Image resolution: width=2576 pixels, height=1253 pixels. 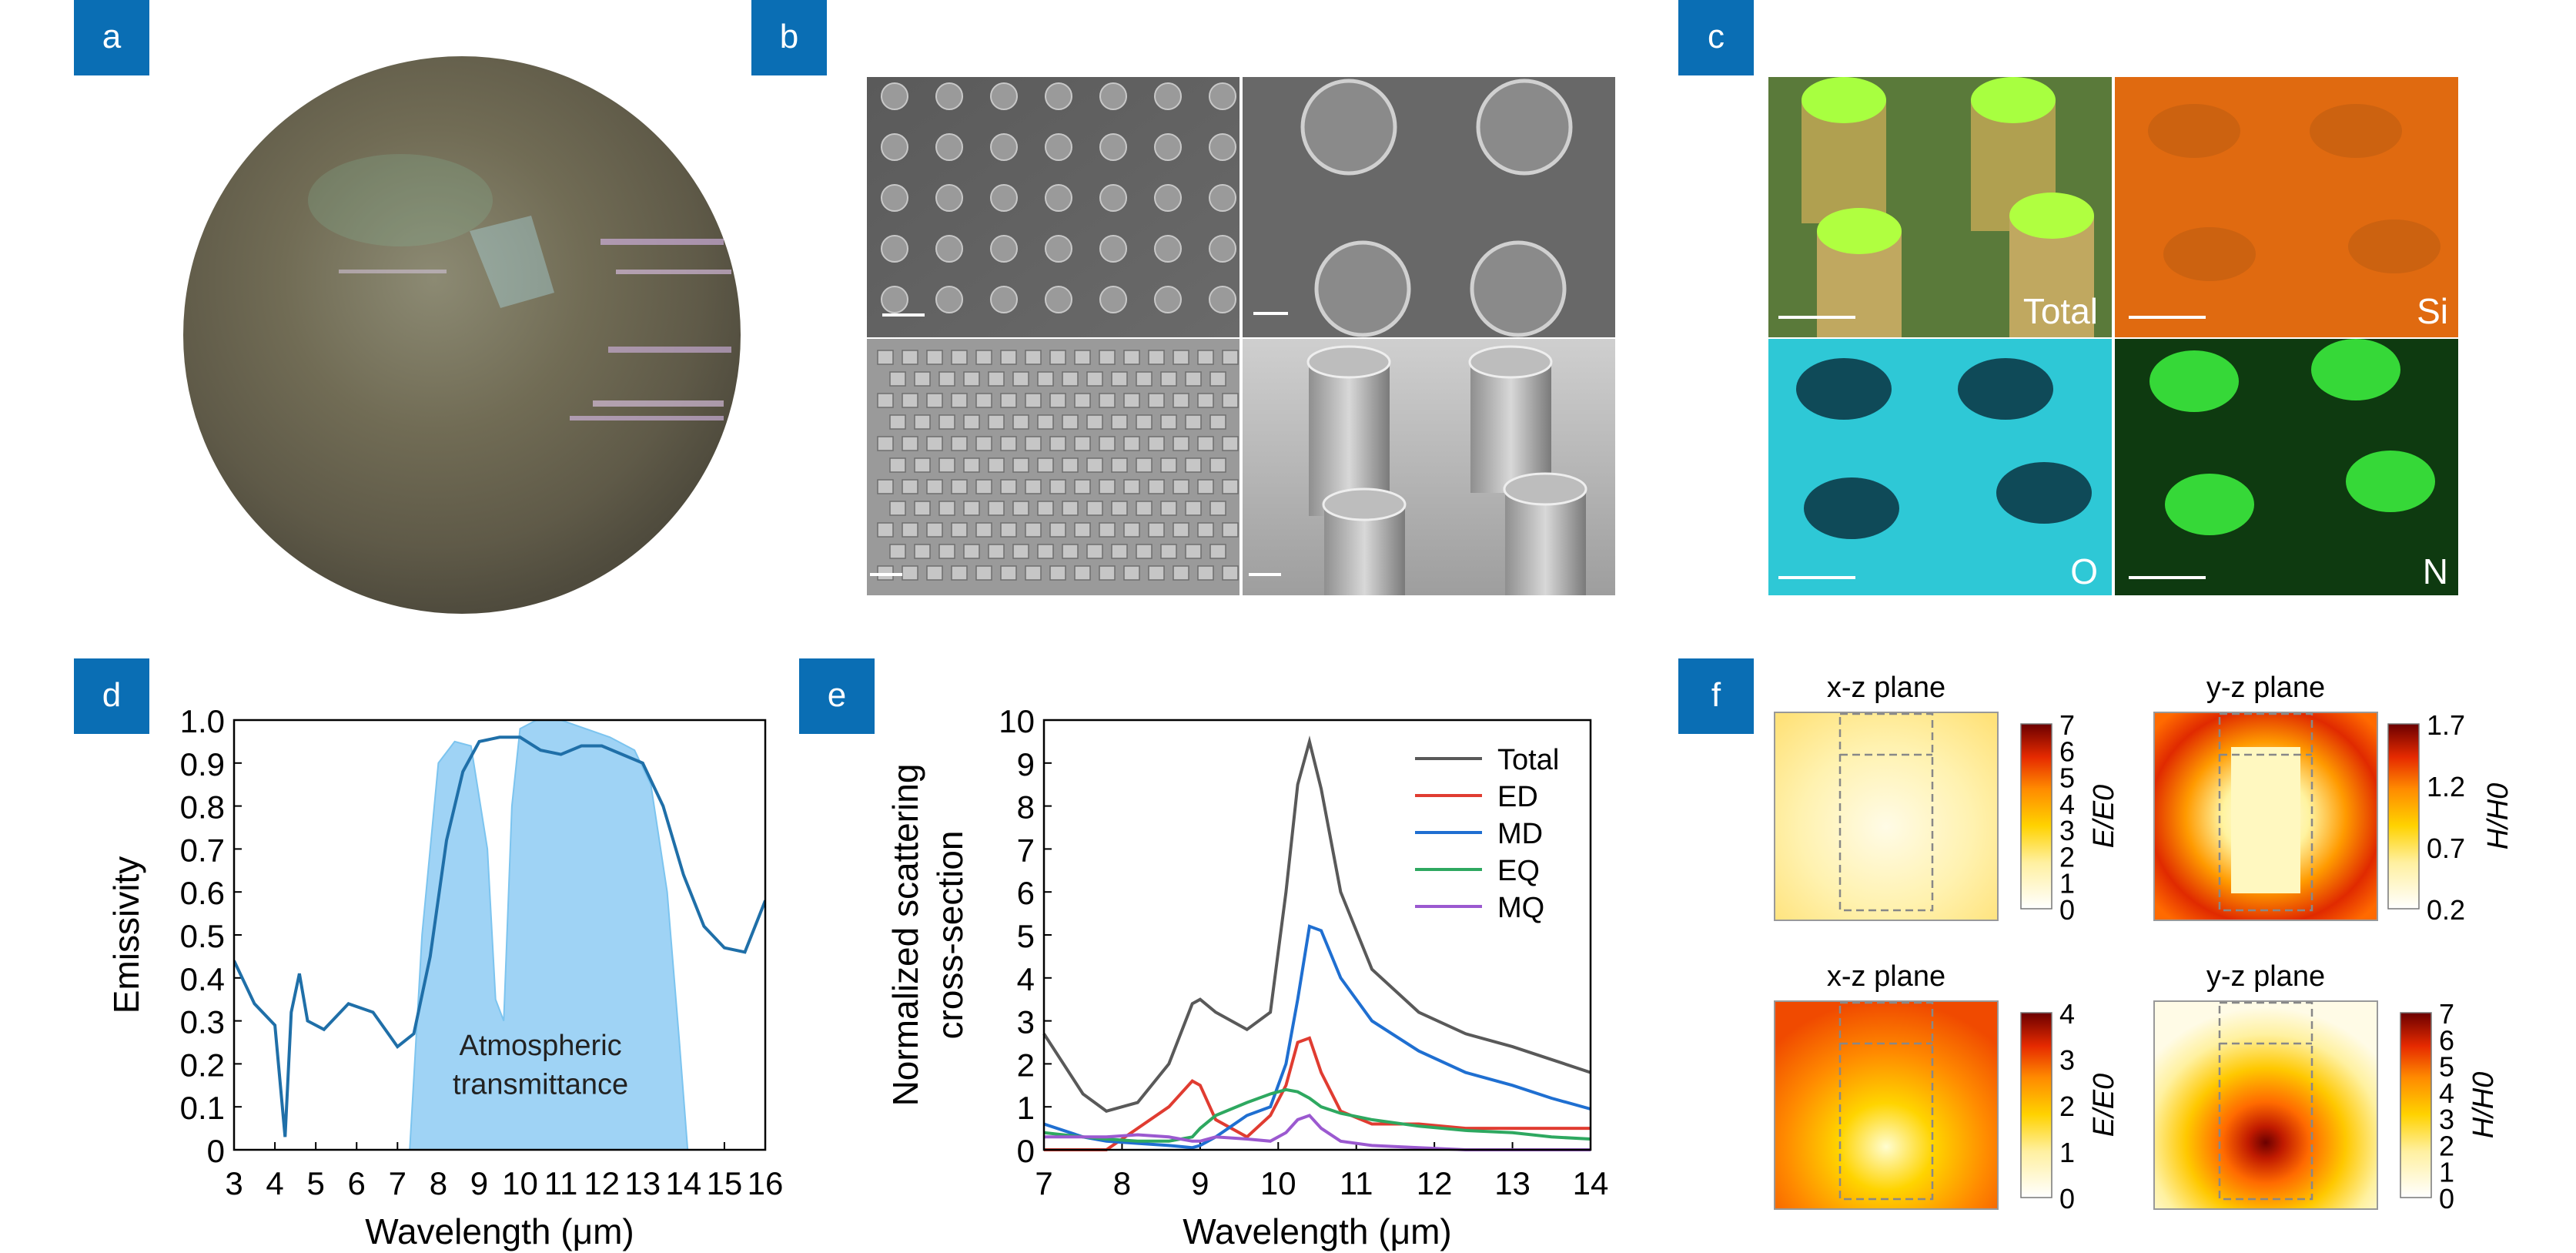 I want to click on x-tick-label: 14, so click(x=1591, y=1183).